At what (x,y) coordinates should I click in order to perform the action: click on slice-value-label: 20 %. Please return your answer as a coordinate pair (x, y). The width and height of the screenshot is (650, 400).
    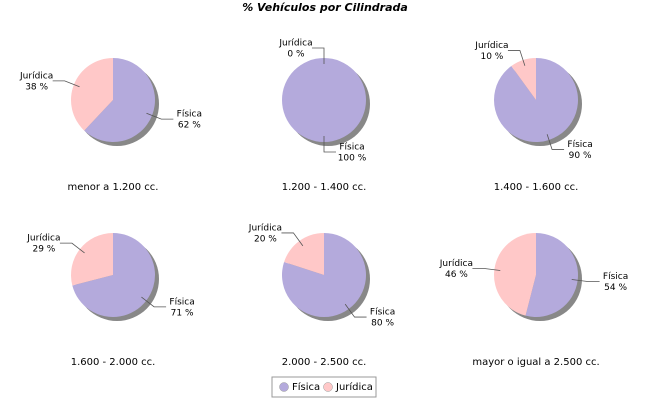
    Looking at the image, I should click on (265, 239).